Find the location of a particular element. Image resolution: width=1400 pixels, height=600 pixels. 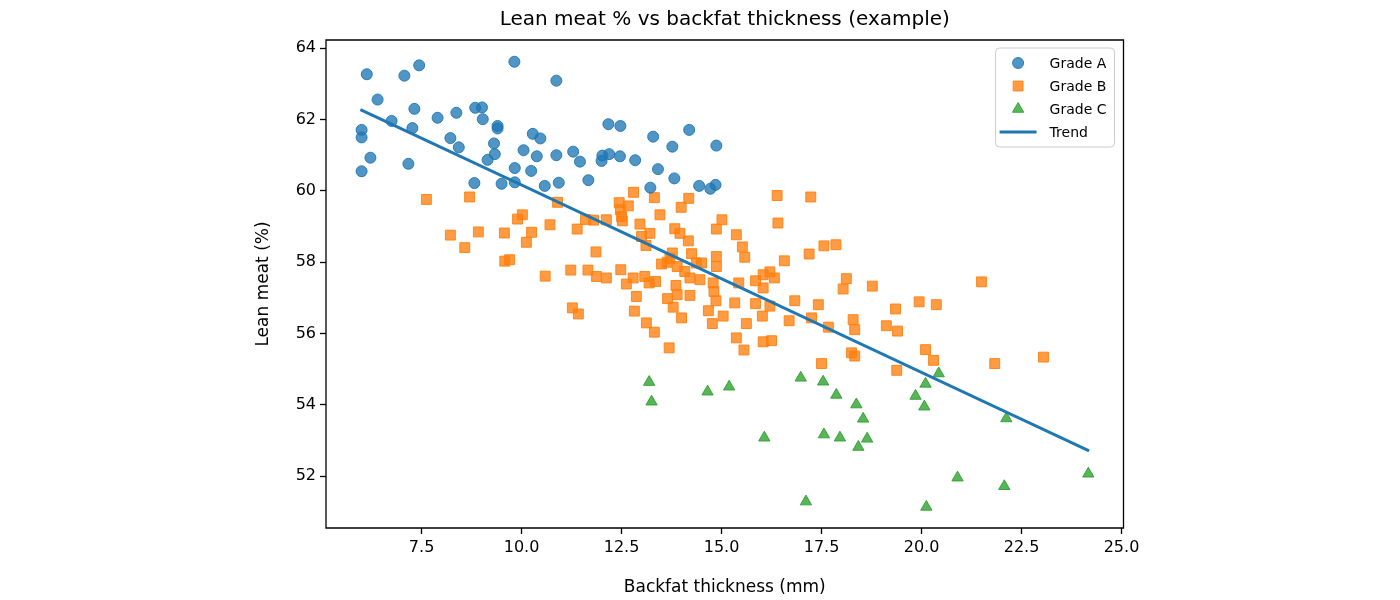

x-tick-label: 20.0 is located at coordinates (921, 546).